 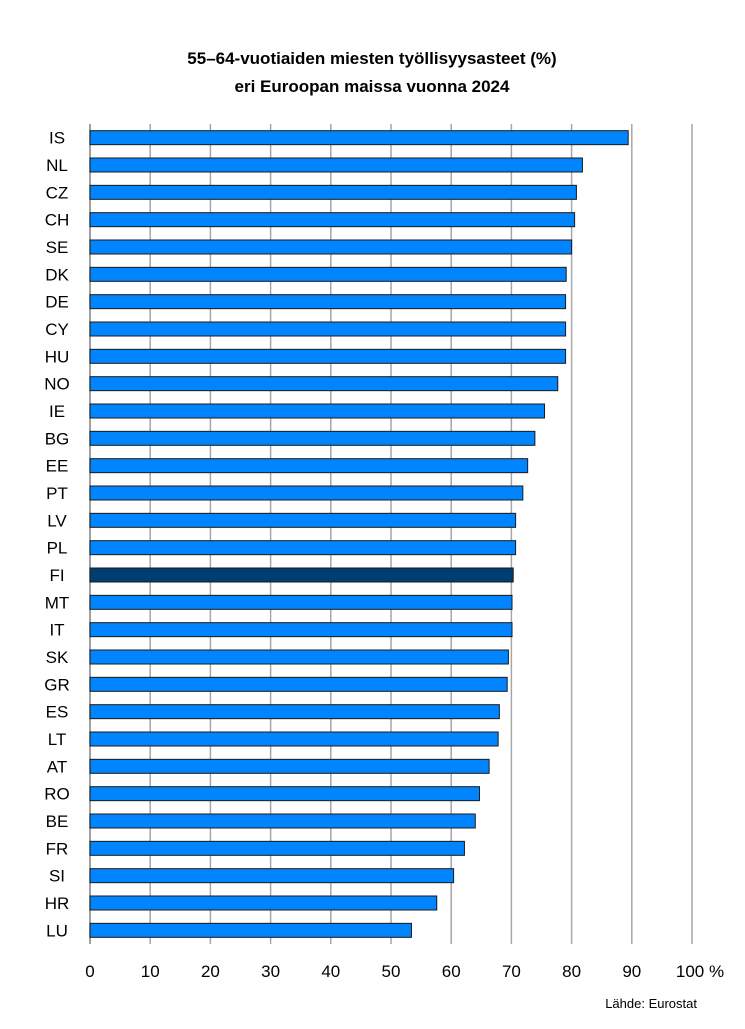 What do you see at coordinates (306, 493) in the screenshot?
I see `bar-pt` at bounding box center [306, 493].